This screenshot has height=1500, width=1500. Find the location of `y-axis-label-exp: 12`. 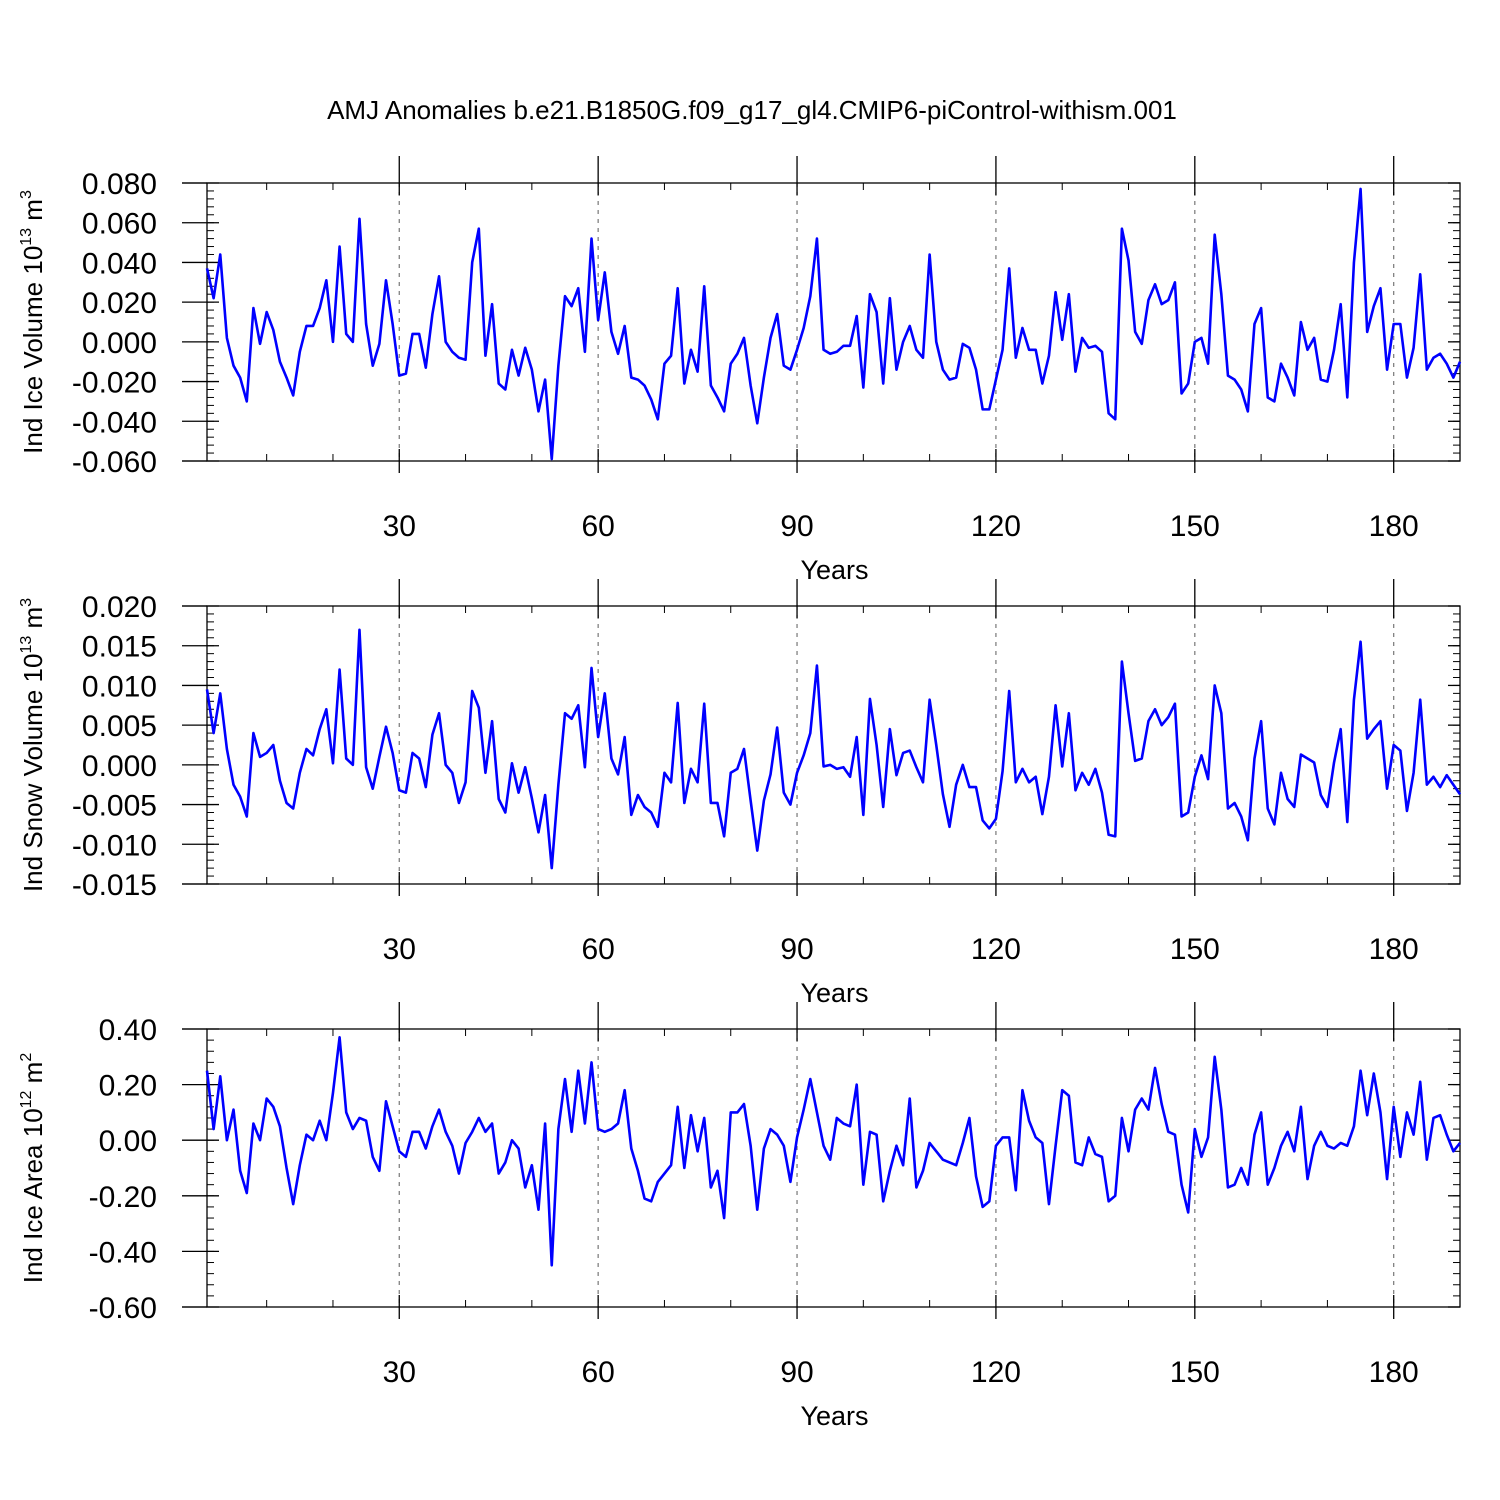

y-axis-label-exp: 12 is located at coordinates (26, 1099).